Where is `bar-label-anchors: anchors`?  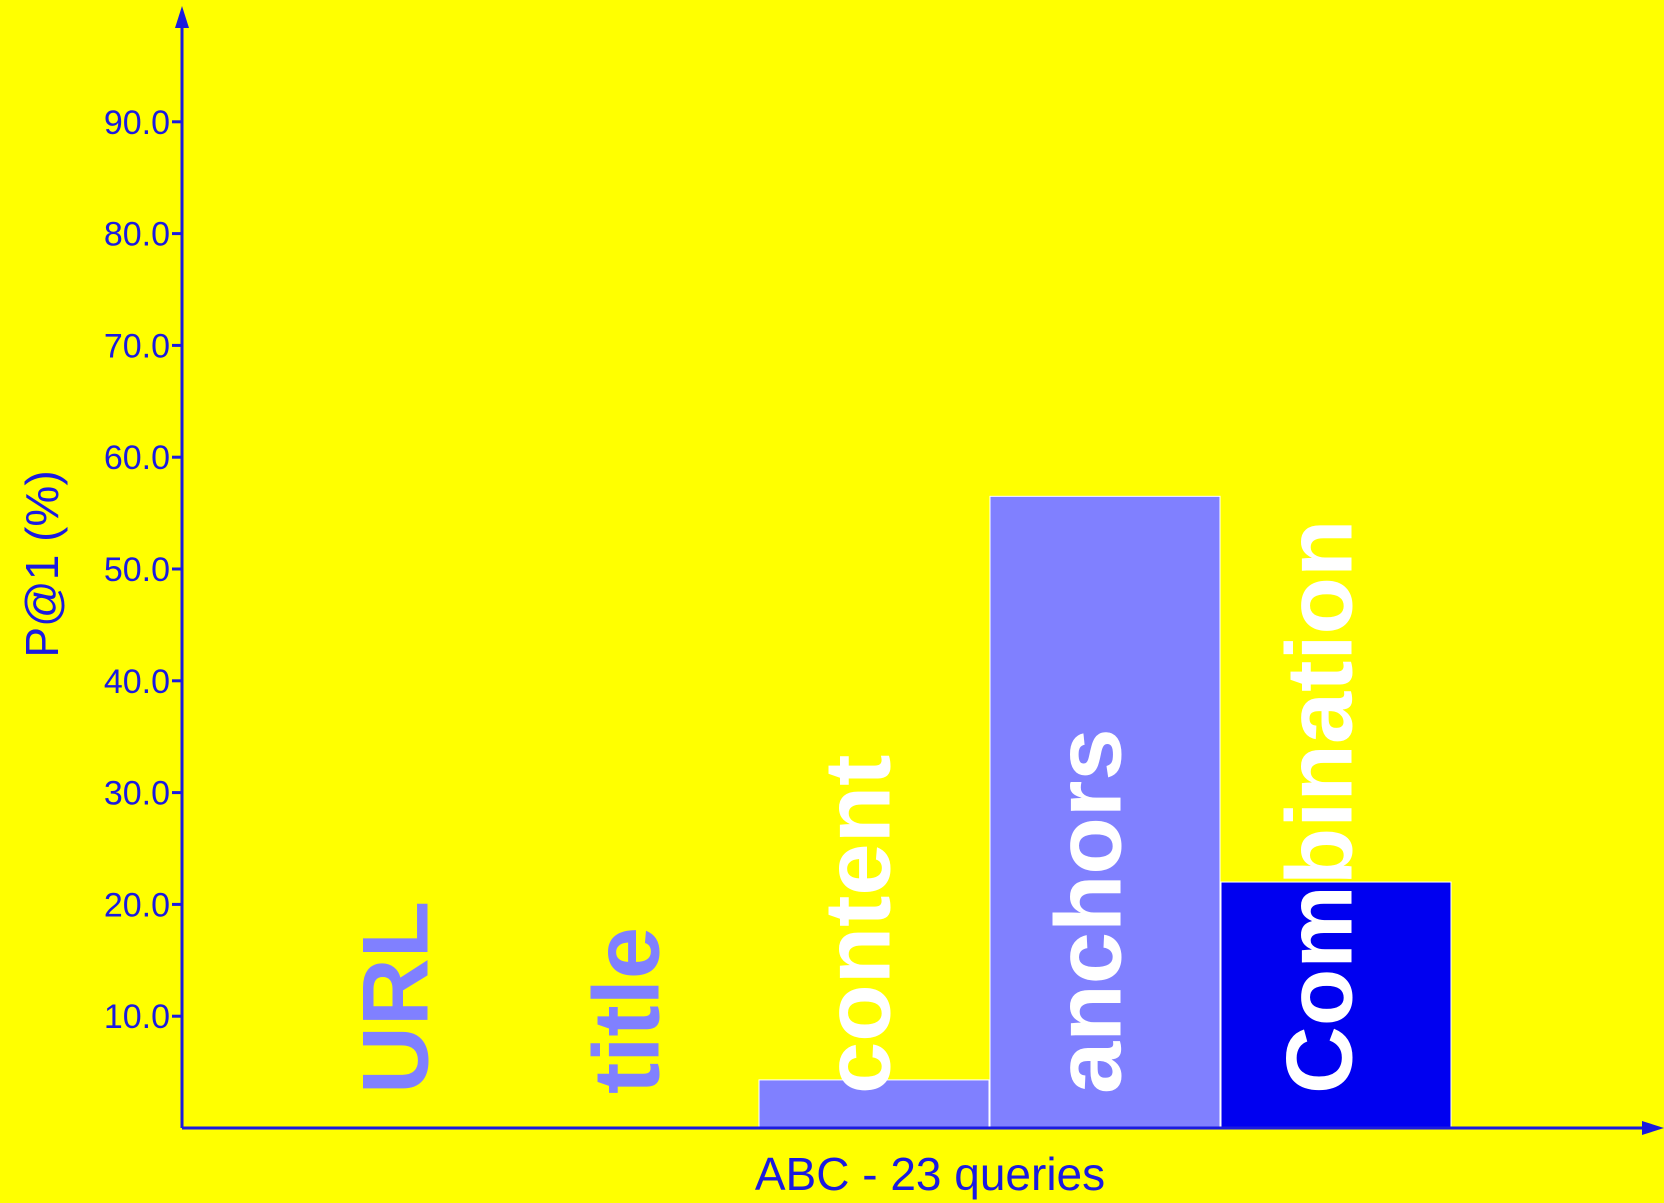
bar-label-anchors: anchors is located at coordinates (1088, 911).